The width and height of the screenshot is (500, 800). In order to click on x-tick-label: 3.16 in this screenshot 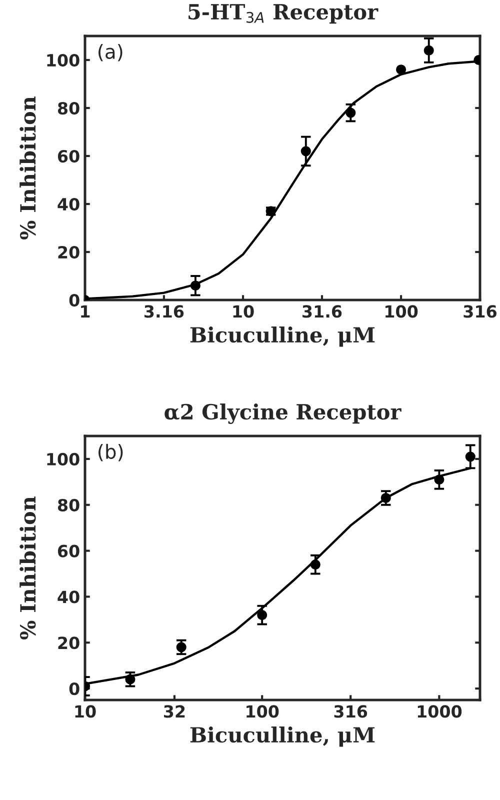, I will do `click(164, 311)`.